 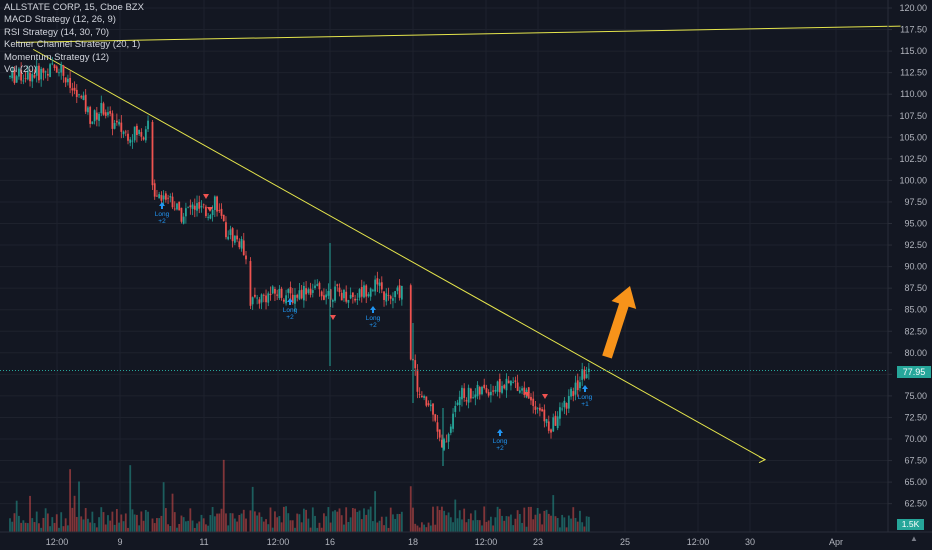 I want to click on price-tick-label: 97.50, so click(x=915, y=202).